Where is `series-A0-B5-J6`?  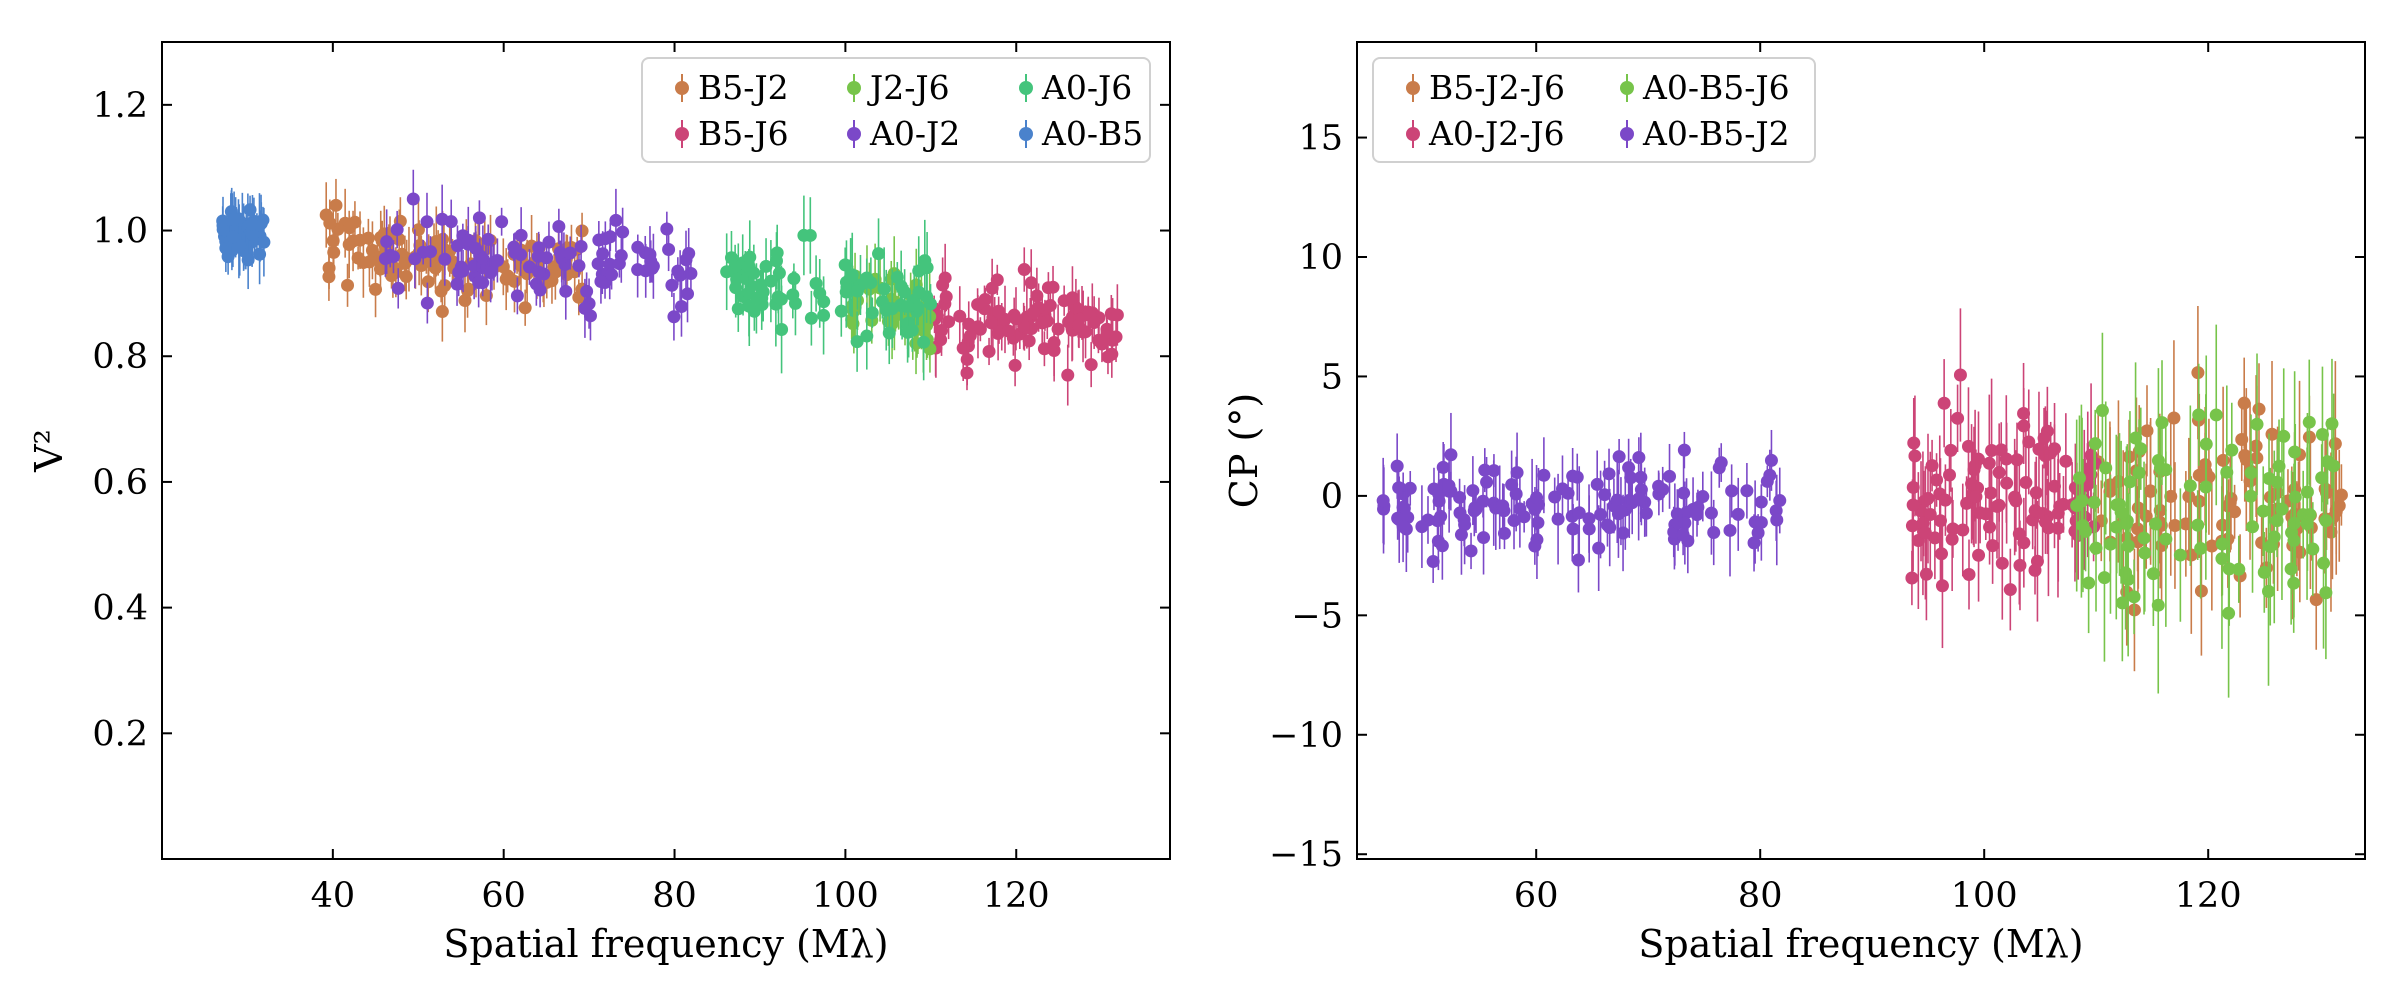
series-A0-B5-J6 is located at coordinates (2205, 511).